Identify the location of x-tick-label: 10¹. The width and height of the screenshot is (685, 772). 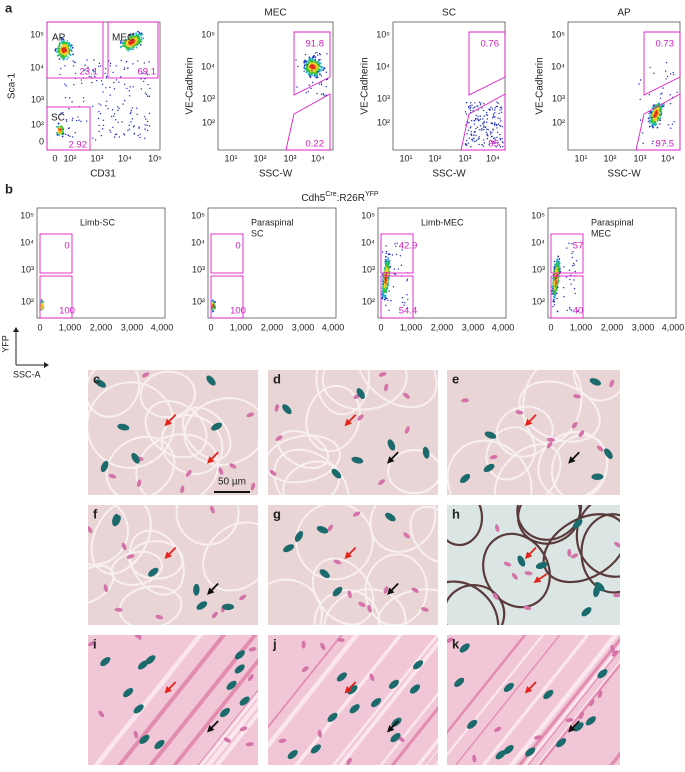
(230, 158).